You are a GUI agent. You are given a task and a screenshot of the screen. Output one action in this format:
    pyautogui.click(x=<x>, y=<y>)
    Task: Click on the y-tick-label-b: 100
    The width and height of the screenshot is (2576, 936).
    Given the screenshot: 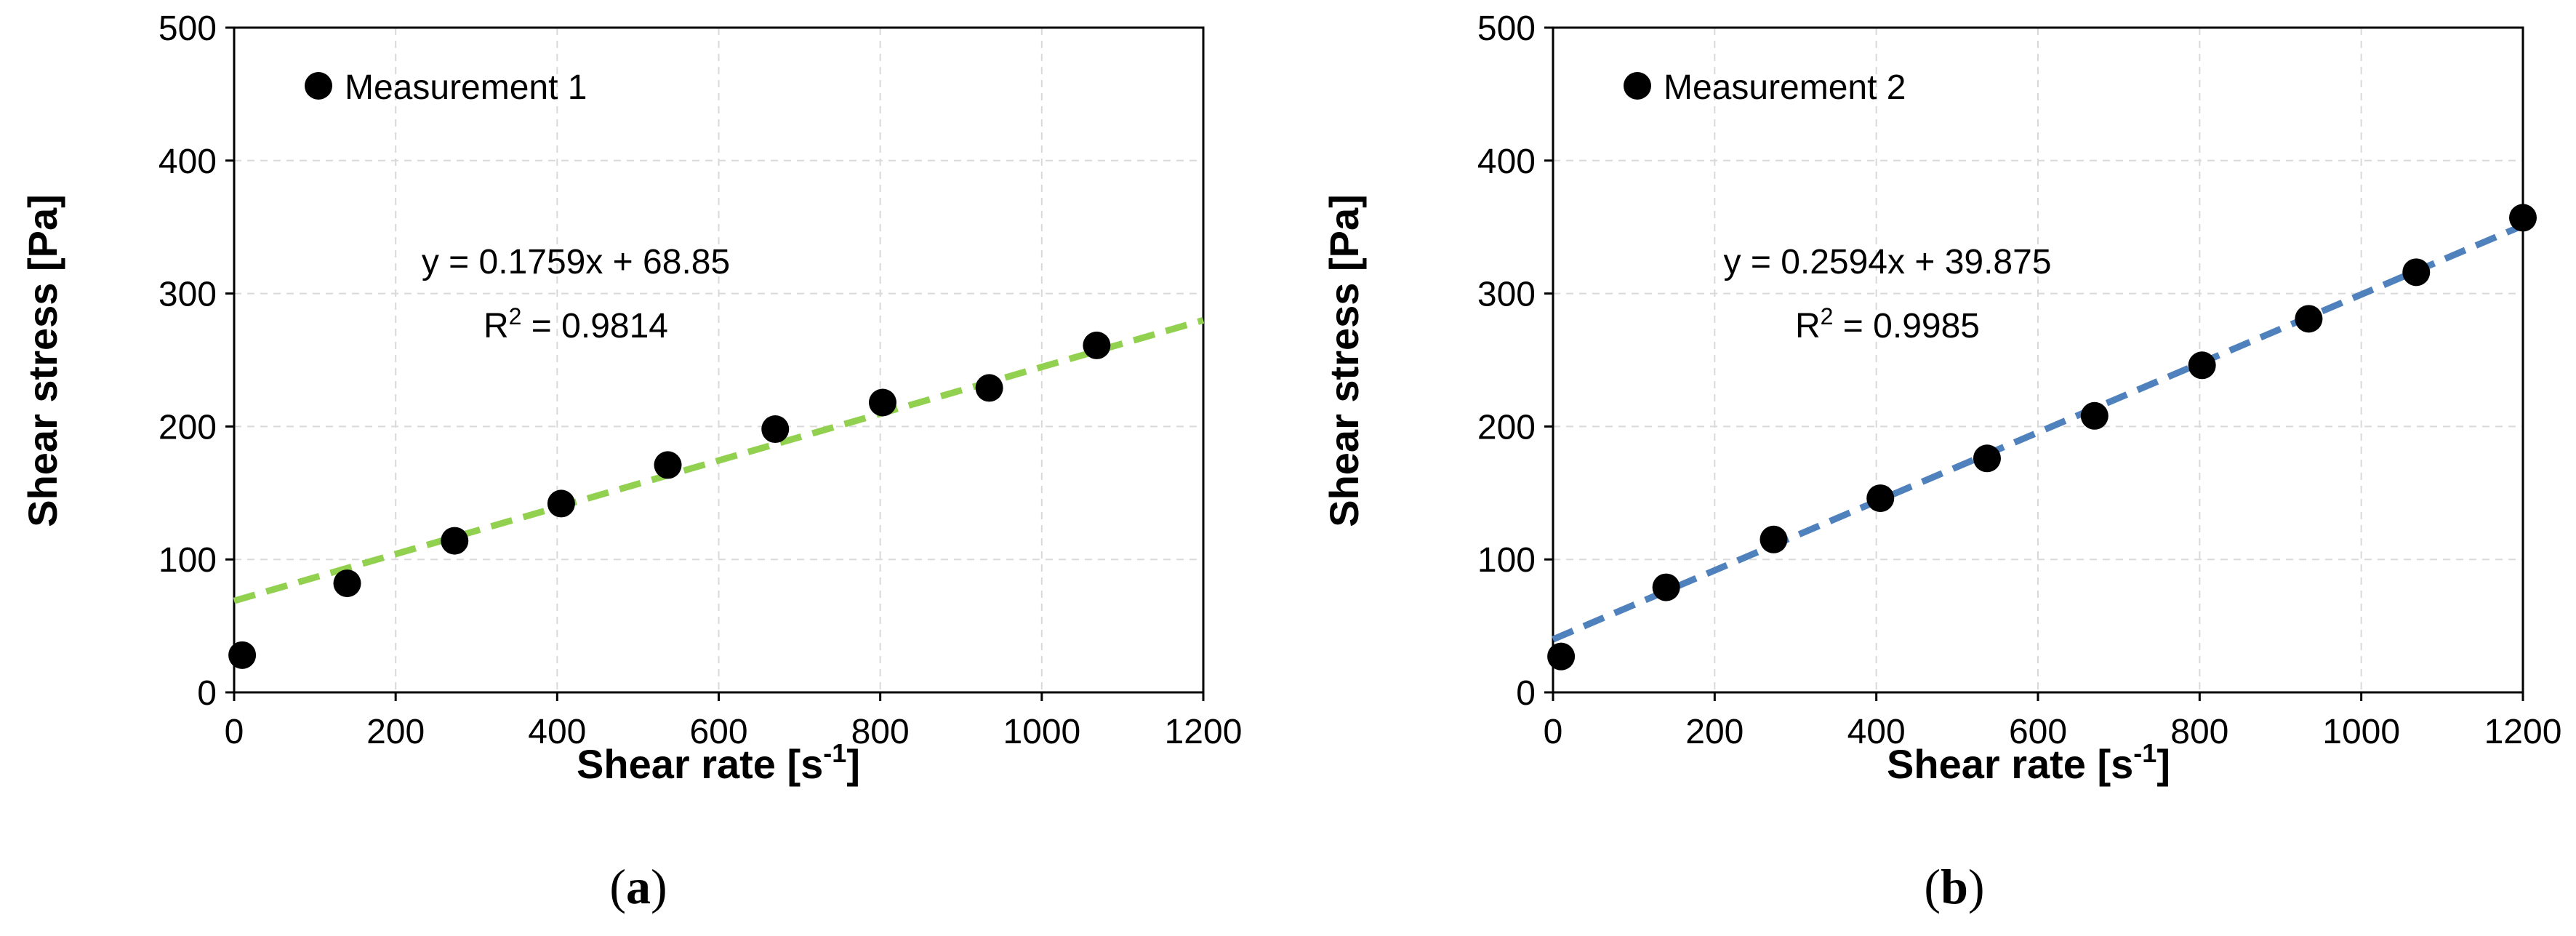 What is the action you would take?
    pyautogui.click(x=1506, y=560)
    